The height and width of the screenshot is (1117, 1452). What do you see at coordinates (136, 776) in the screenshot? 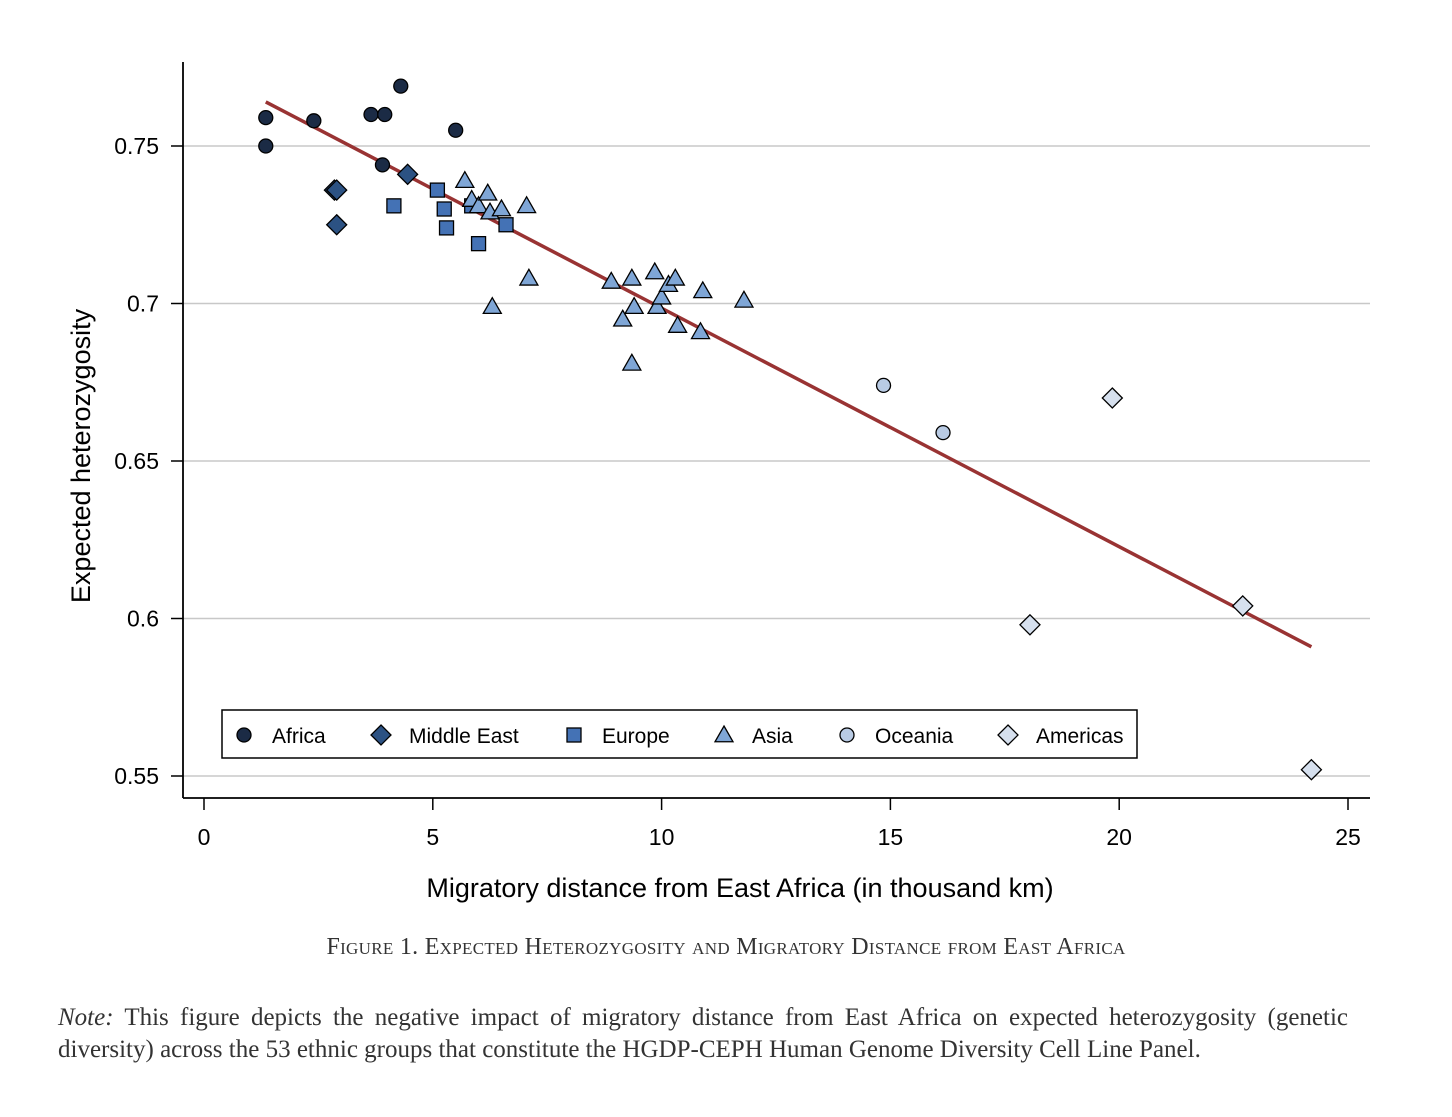
I see `y-tick-label: 0.55` at bounding box center [136, 776].